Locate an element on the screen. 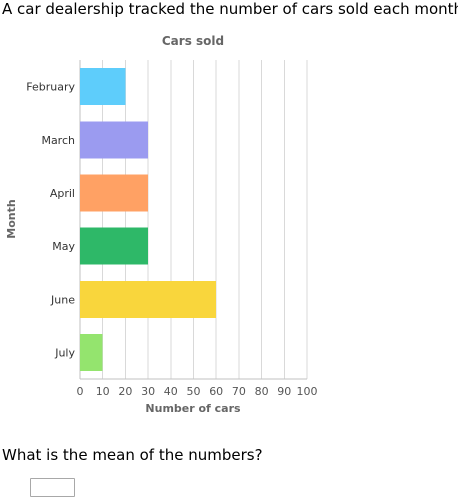  category-label: February is located at coordinates (50, 87).